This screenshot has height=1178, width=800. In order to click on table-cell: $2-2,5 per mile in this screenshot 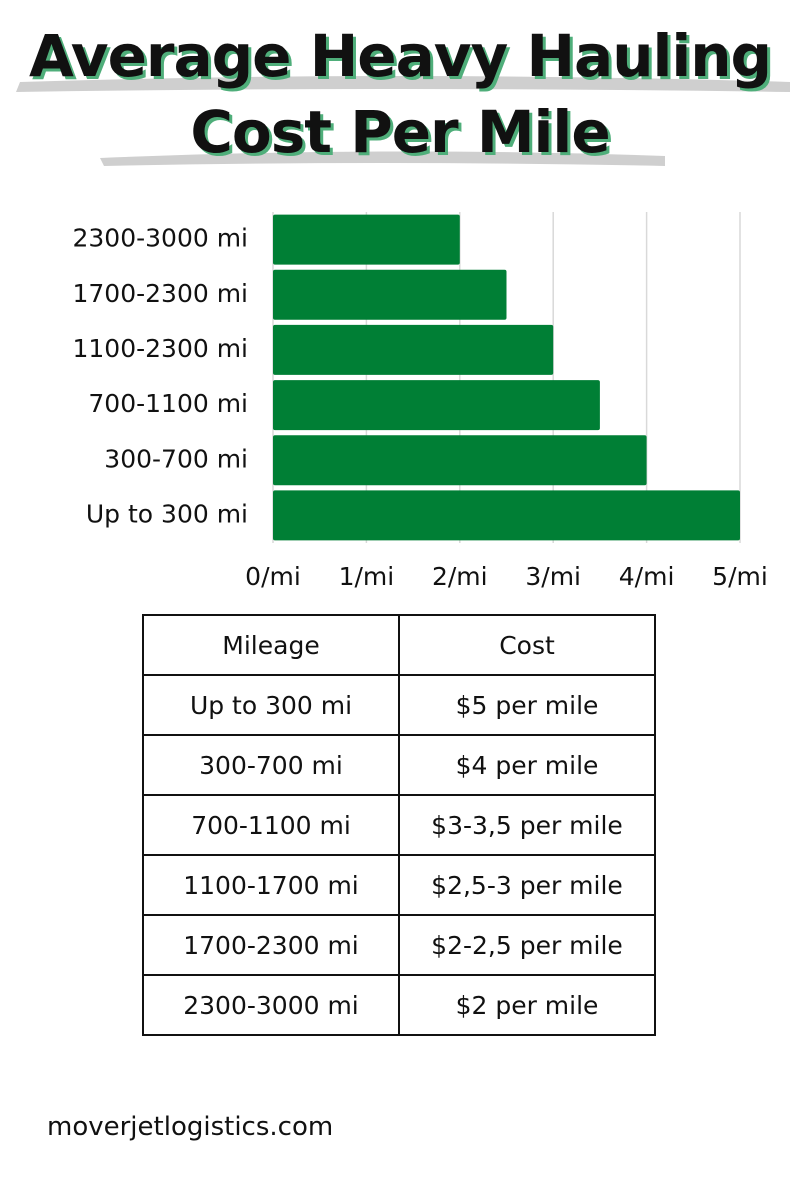, I will do `click(527, 945)`.